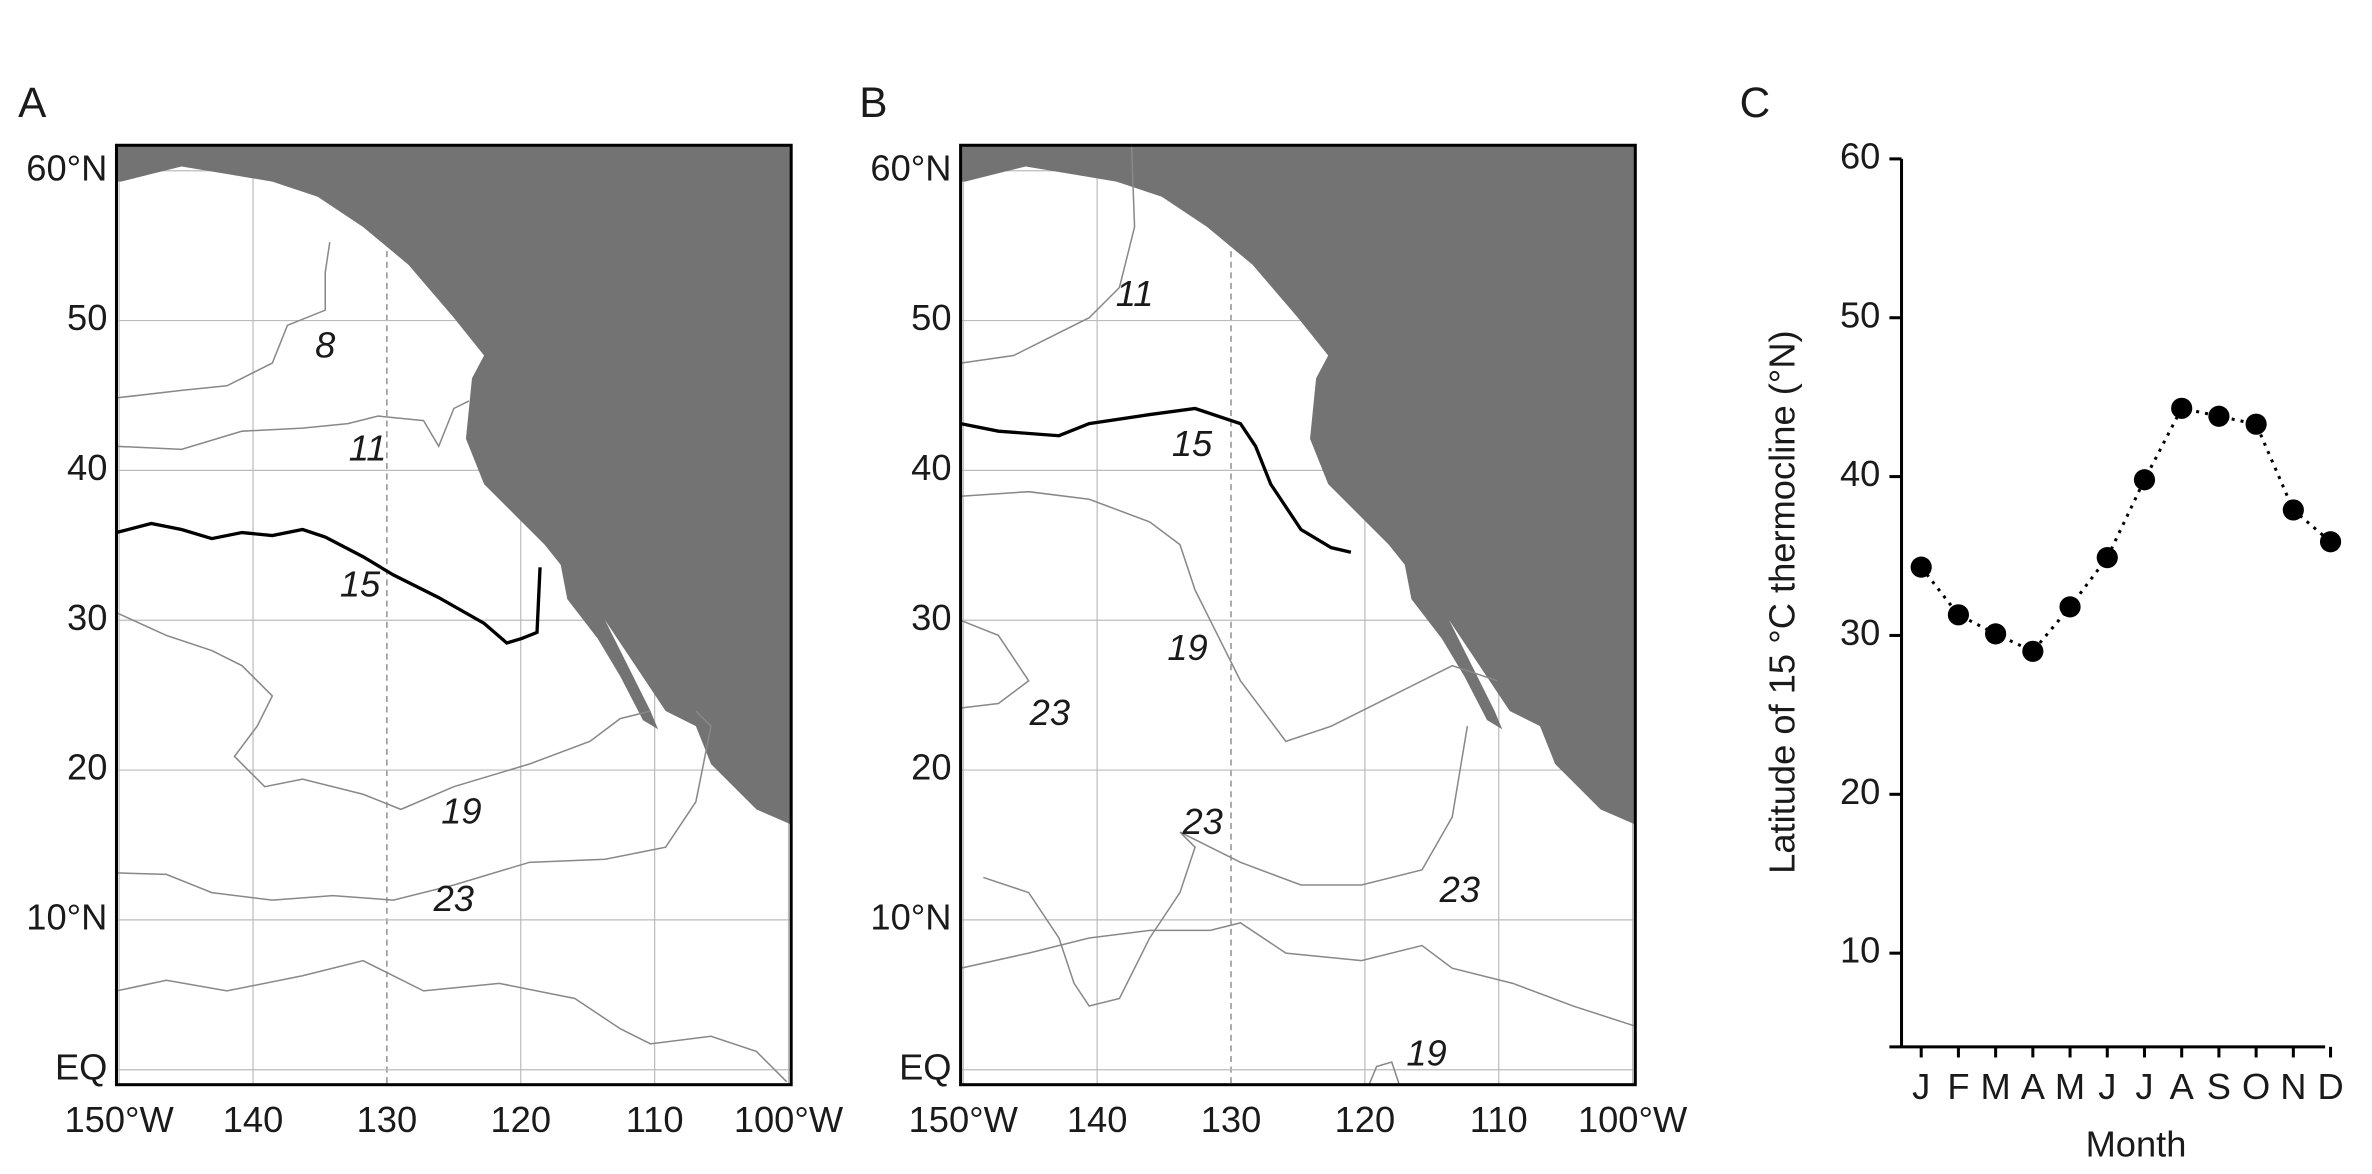 This screenshot has height=1174, width=2372. I want to click on panel-label: A, so click(32, 102).